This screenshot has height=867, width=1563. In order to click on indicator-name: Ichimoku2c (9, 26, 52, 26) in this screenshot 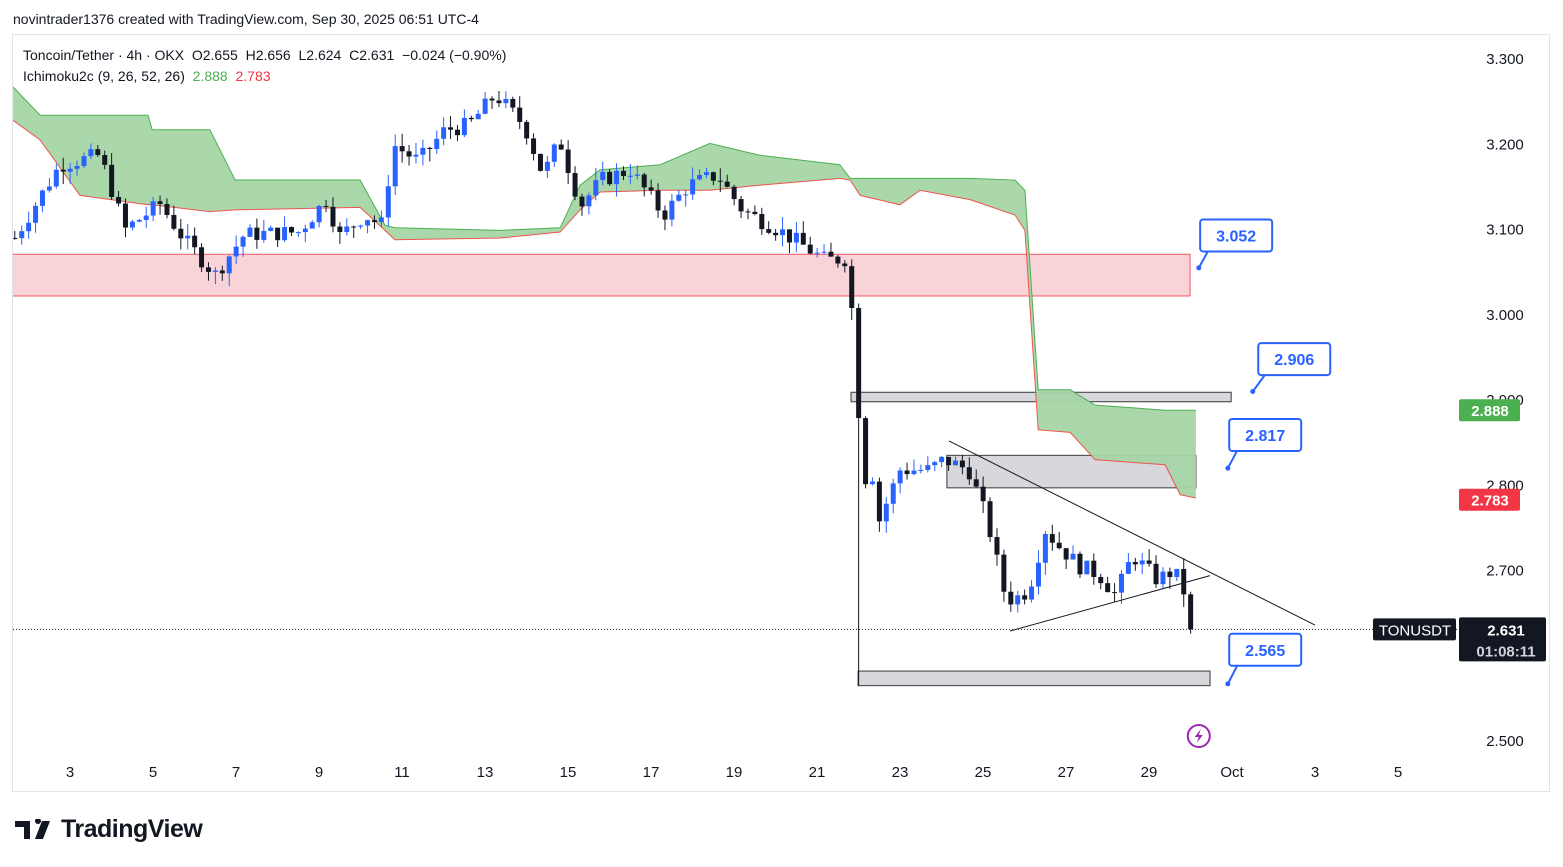, I will do `click(104, 76)`.